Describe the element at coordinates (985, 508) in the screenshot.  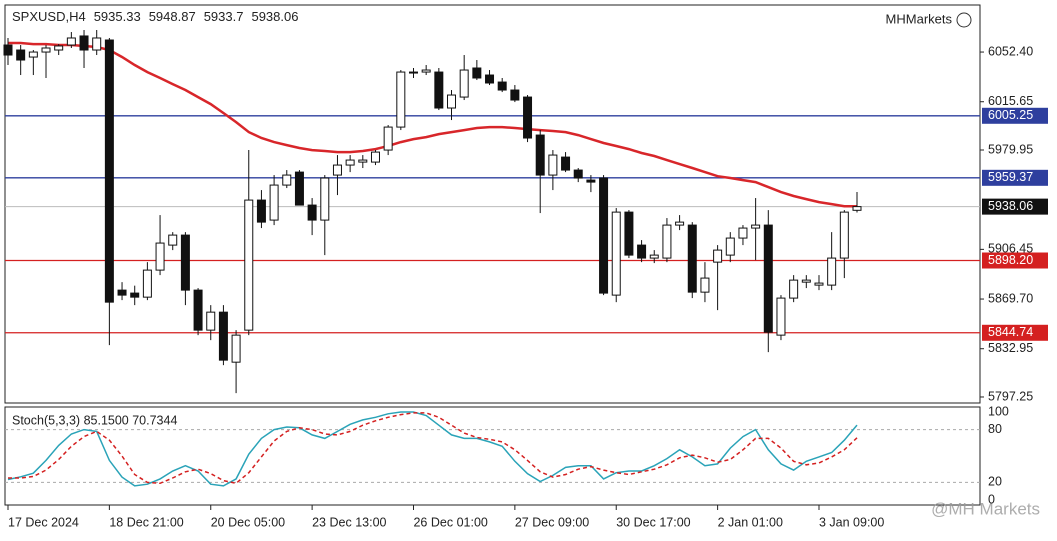
I see `footer-watermark: @MH Markets` at that location.